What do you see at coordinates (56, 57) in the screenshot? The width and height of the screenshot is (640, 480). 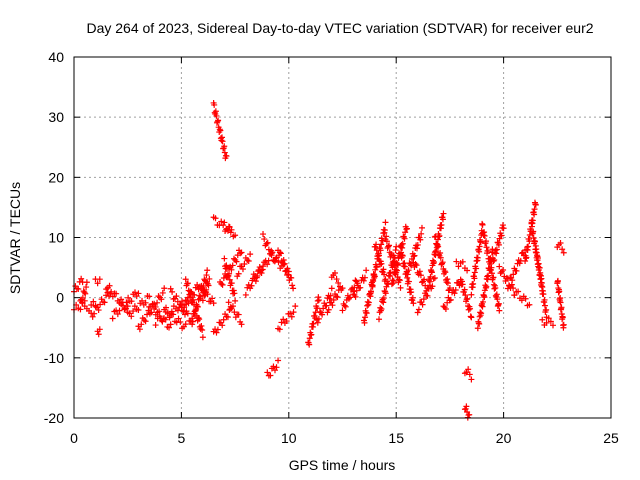 I see `y-tick-label: 40` at bounding box center [56, 57].